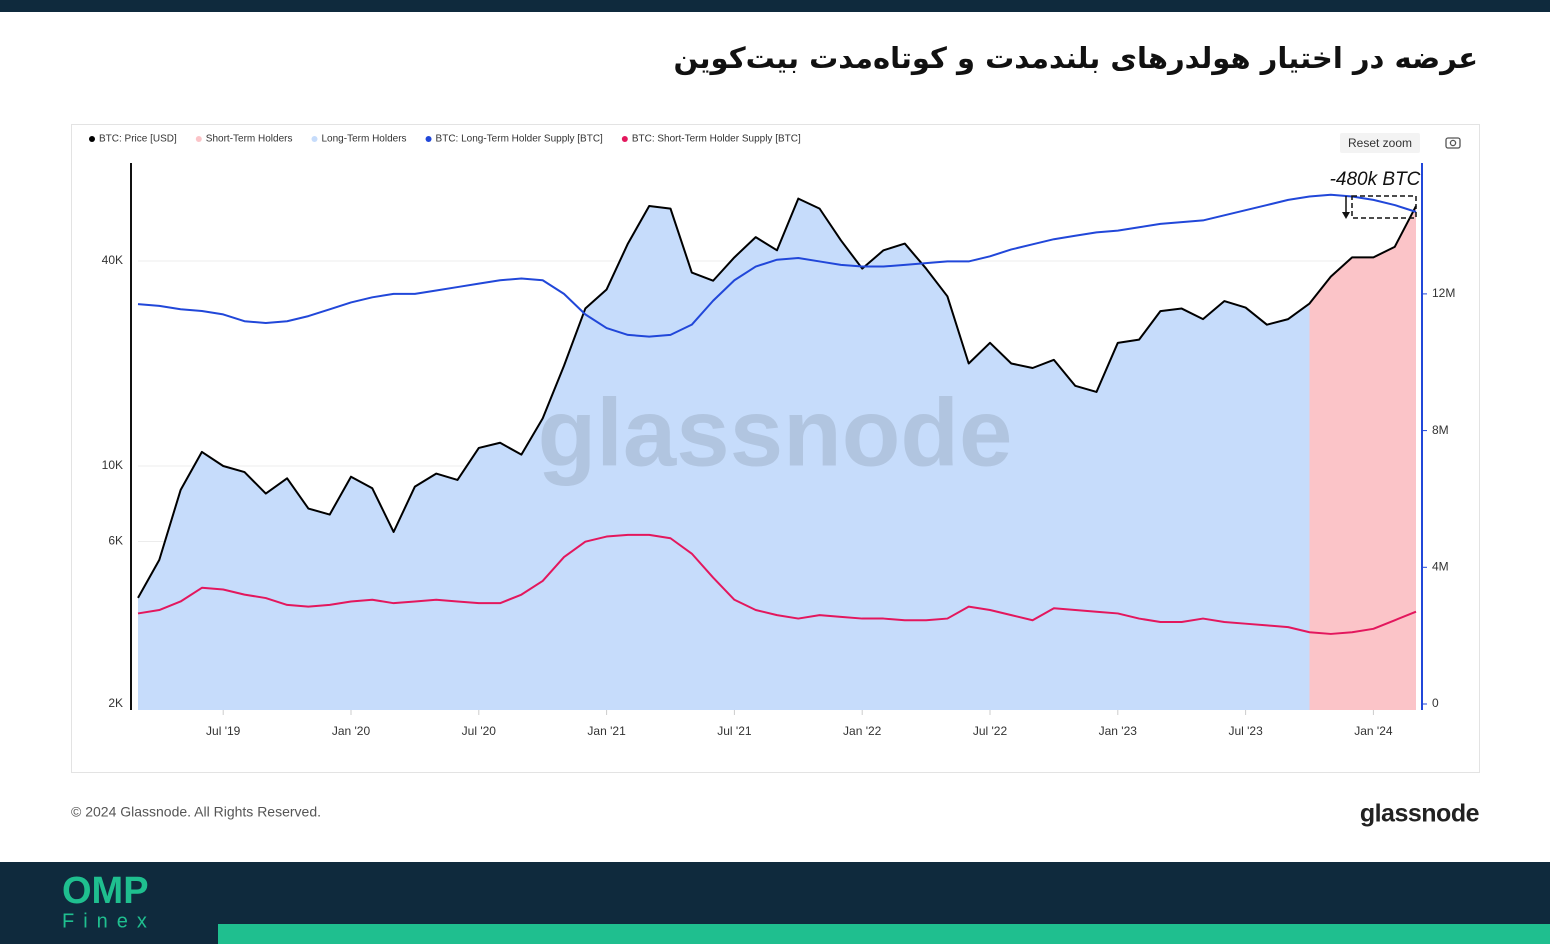  What do you see at coordinates (606, 731) in the screenshot?
I see `x-tick-label: Jan '21` at bounding box center [606, 731].